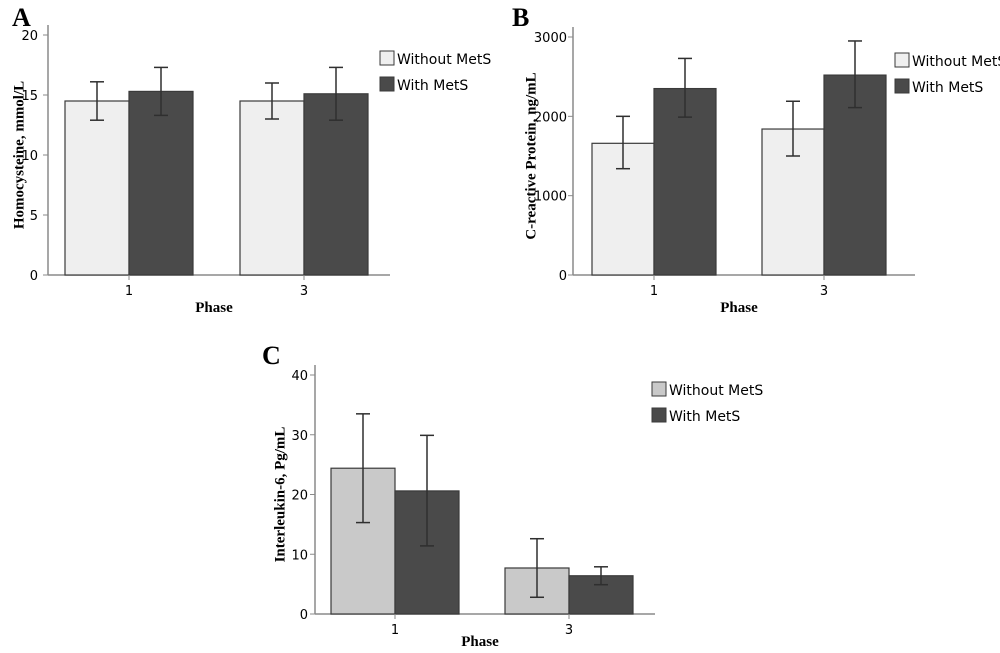  I want to click on y-tick-label: 15, so click(29, 96).